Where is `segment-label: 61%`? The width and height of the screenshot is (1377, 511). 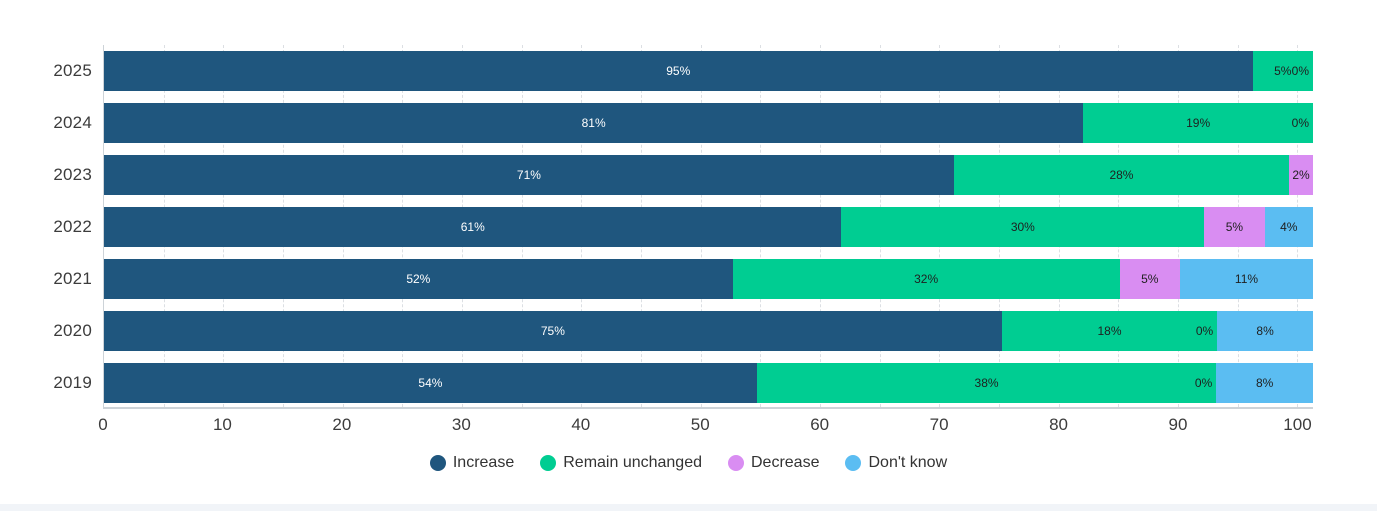
segment-label: 61% is located at coordinates (472, 227).